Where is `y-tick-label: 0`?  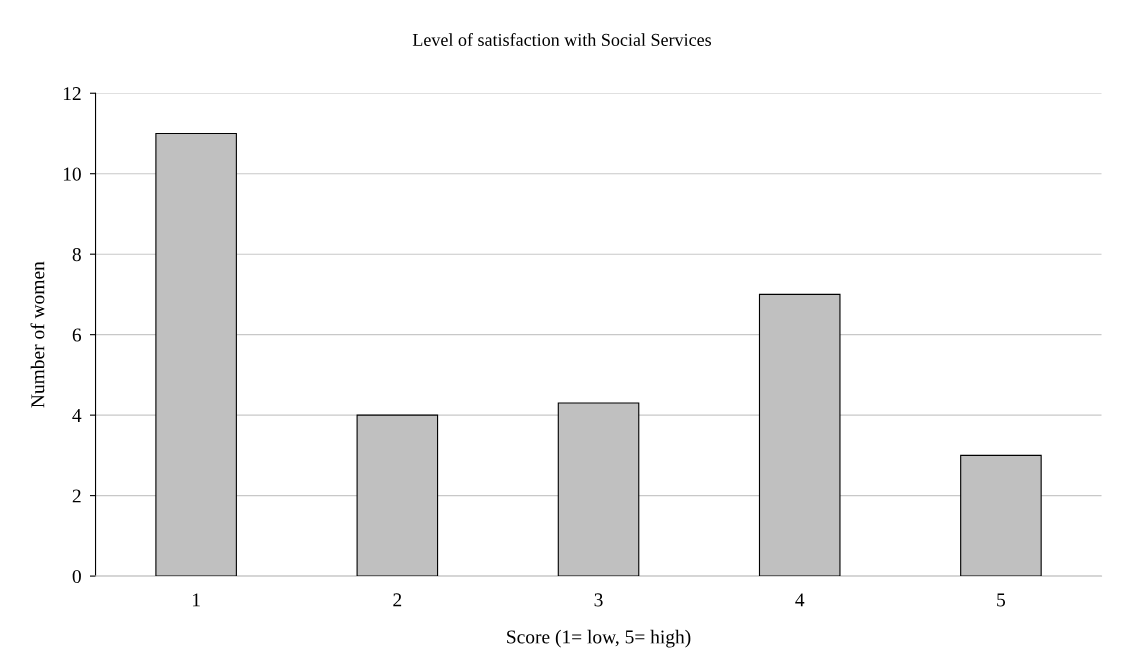 y-tick-label: 0 is located at coordinates (76, 576).